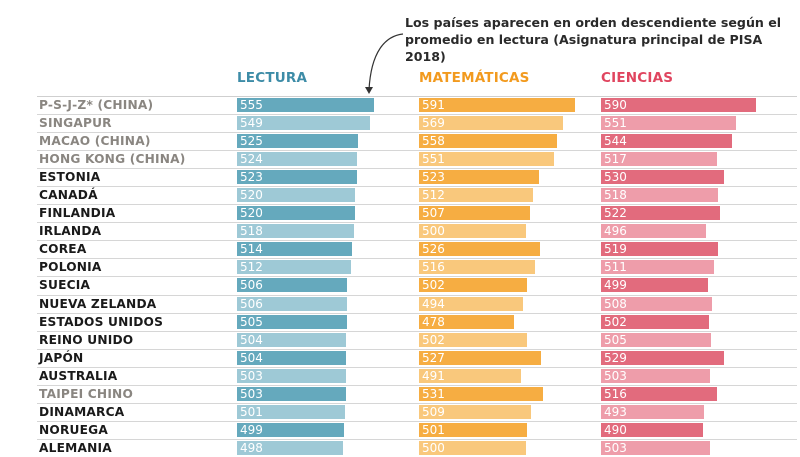 The height and width of the screenshot is (457, 800). What do you see at coordinates (471, 303) in the screenshot?
I see `bar-matematicas: 494` at bounding box center [471, 303].